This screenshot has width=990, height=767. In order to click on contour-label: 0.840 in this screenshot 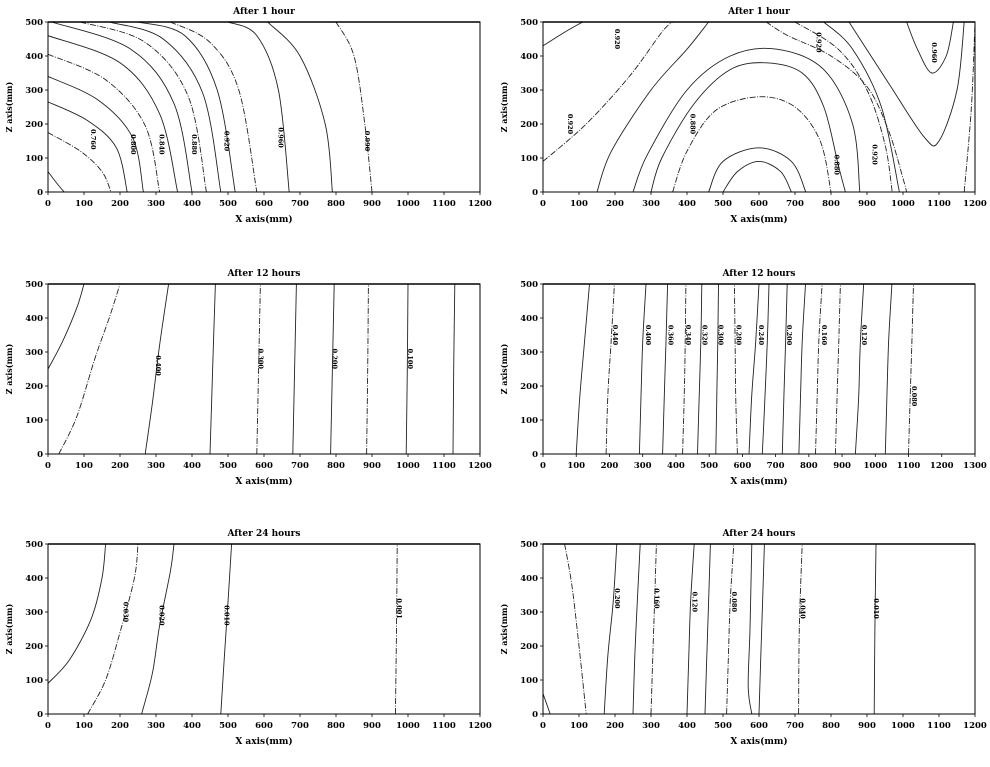, I will do `click(162, 144)`.